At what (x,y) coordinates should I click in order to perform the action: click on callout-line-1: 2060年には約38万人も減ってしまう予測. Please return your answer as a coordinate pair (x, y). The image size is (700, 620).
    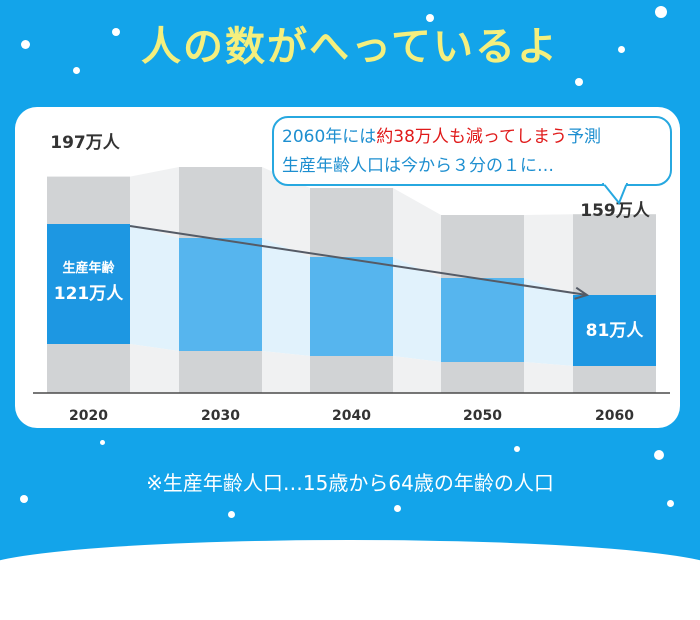
    Looking at the image, I should click on (472, 137).